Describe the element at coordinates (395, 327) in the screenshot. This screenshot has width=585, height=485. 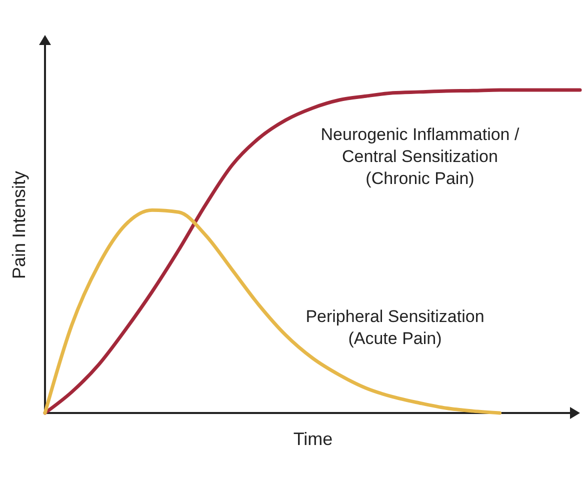
I see `series-label: Peripheral Sensitization (Acute Pain)` at that location.